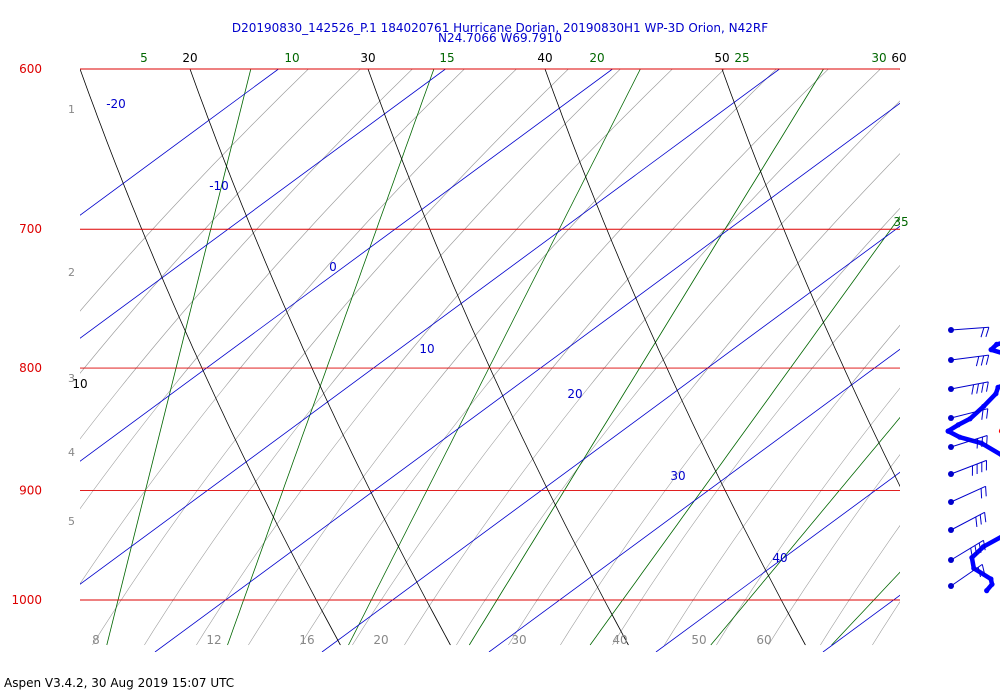 Image resolution: width=1000 pixels, height=700 pixels. I want to click on bottom-axis-label: 50, so click(698, 640).